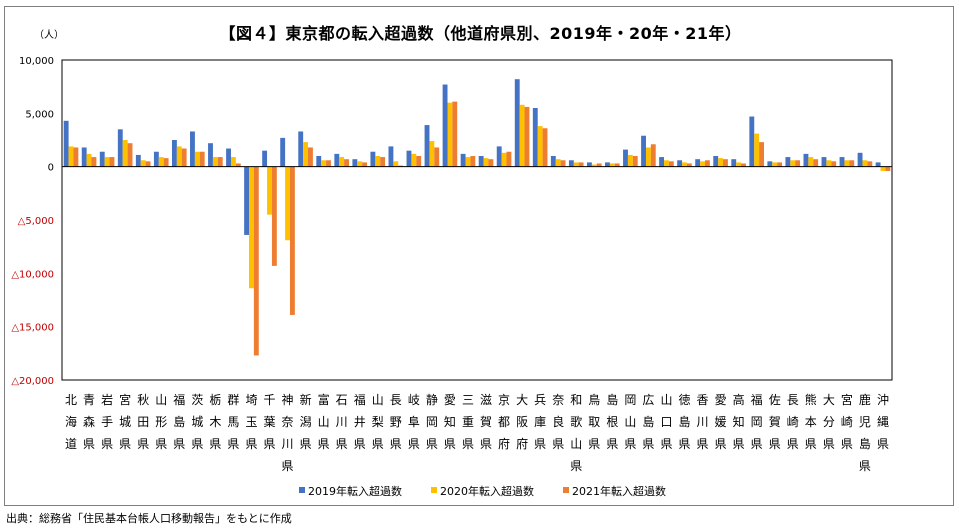  Describe the element at coordinates (269, 422) in the screenshot. I see `x-category-label: 千葉県` at that location.